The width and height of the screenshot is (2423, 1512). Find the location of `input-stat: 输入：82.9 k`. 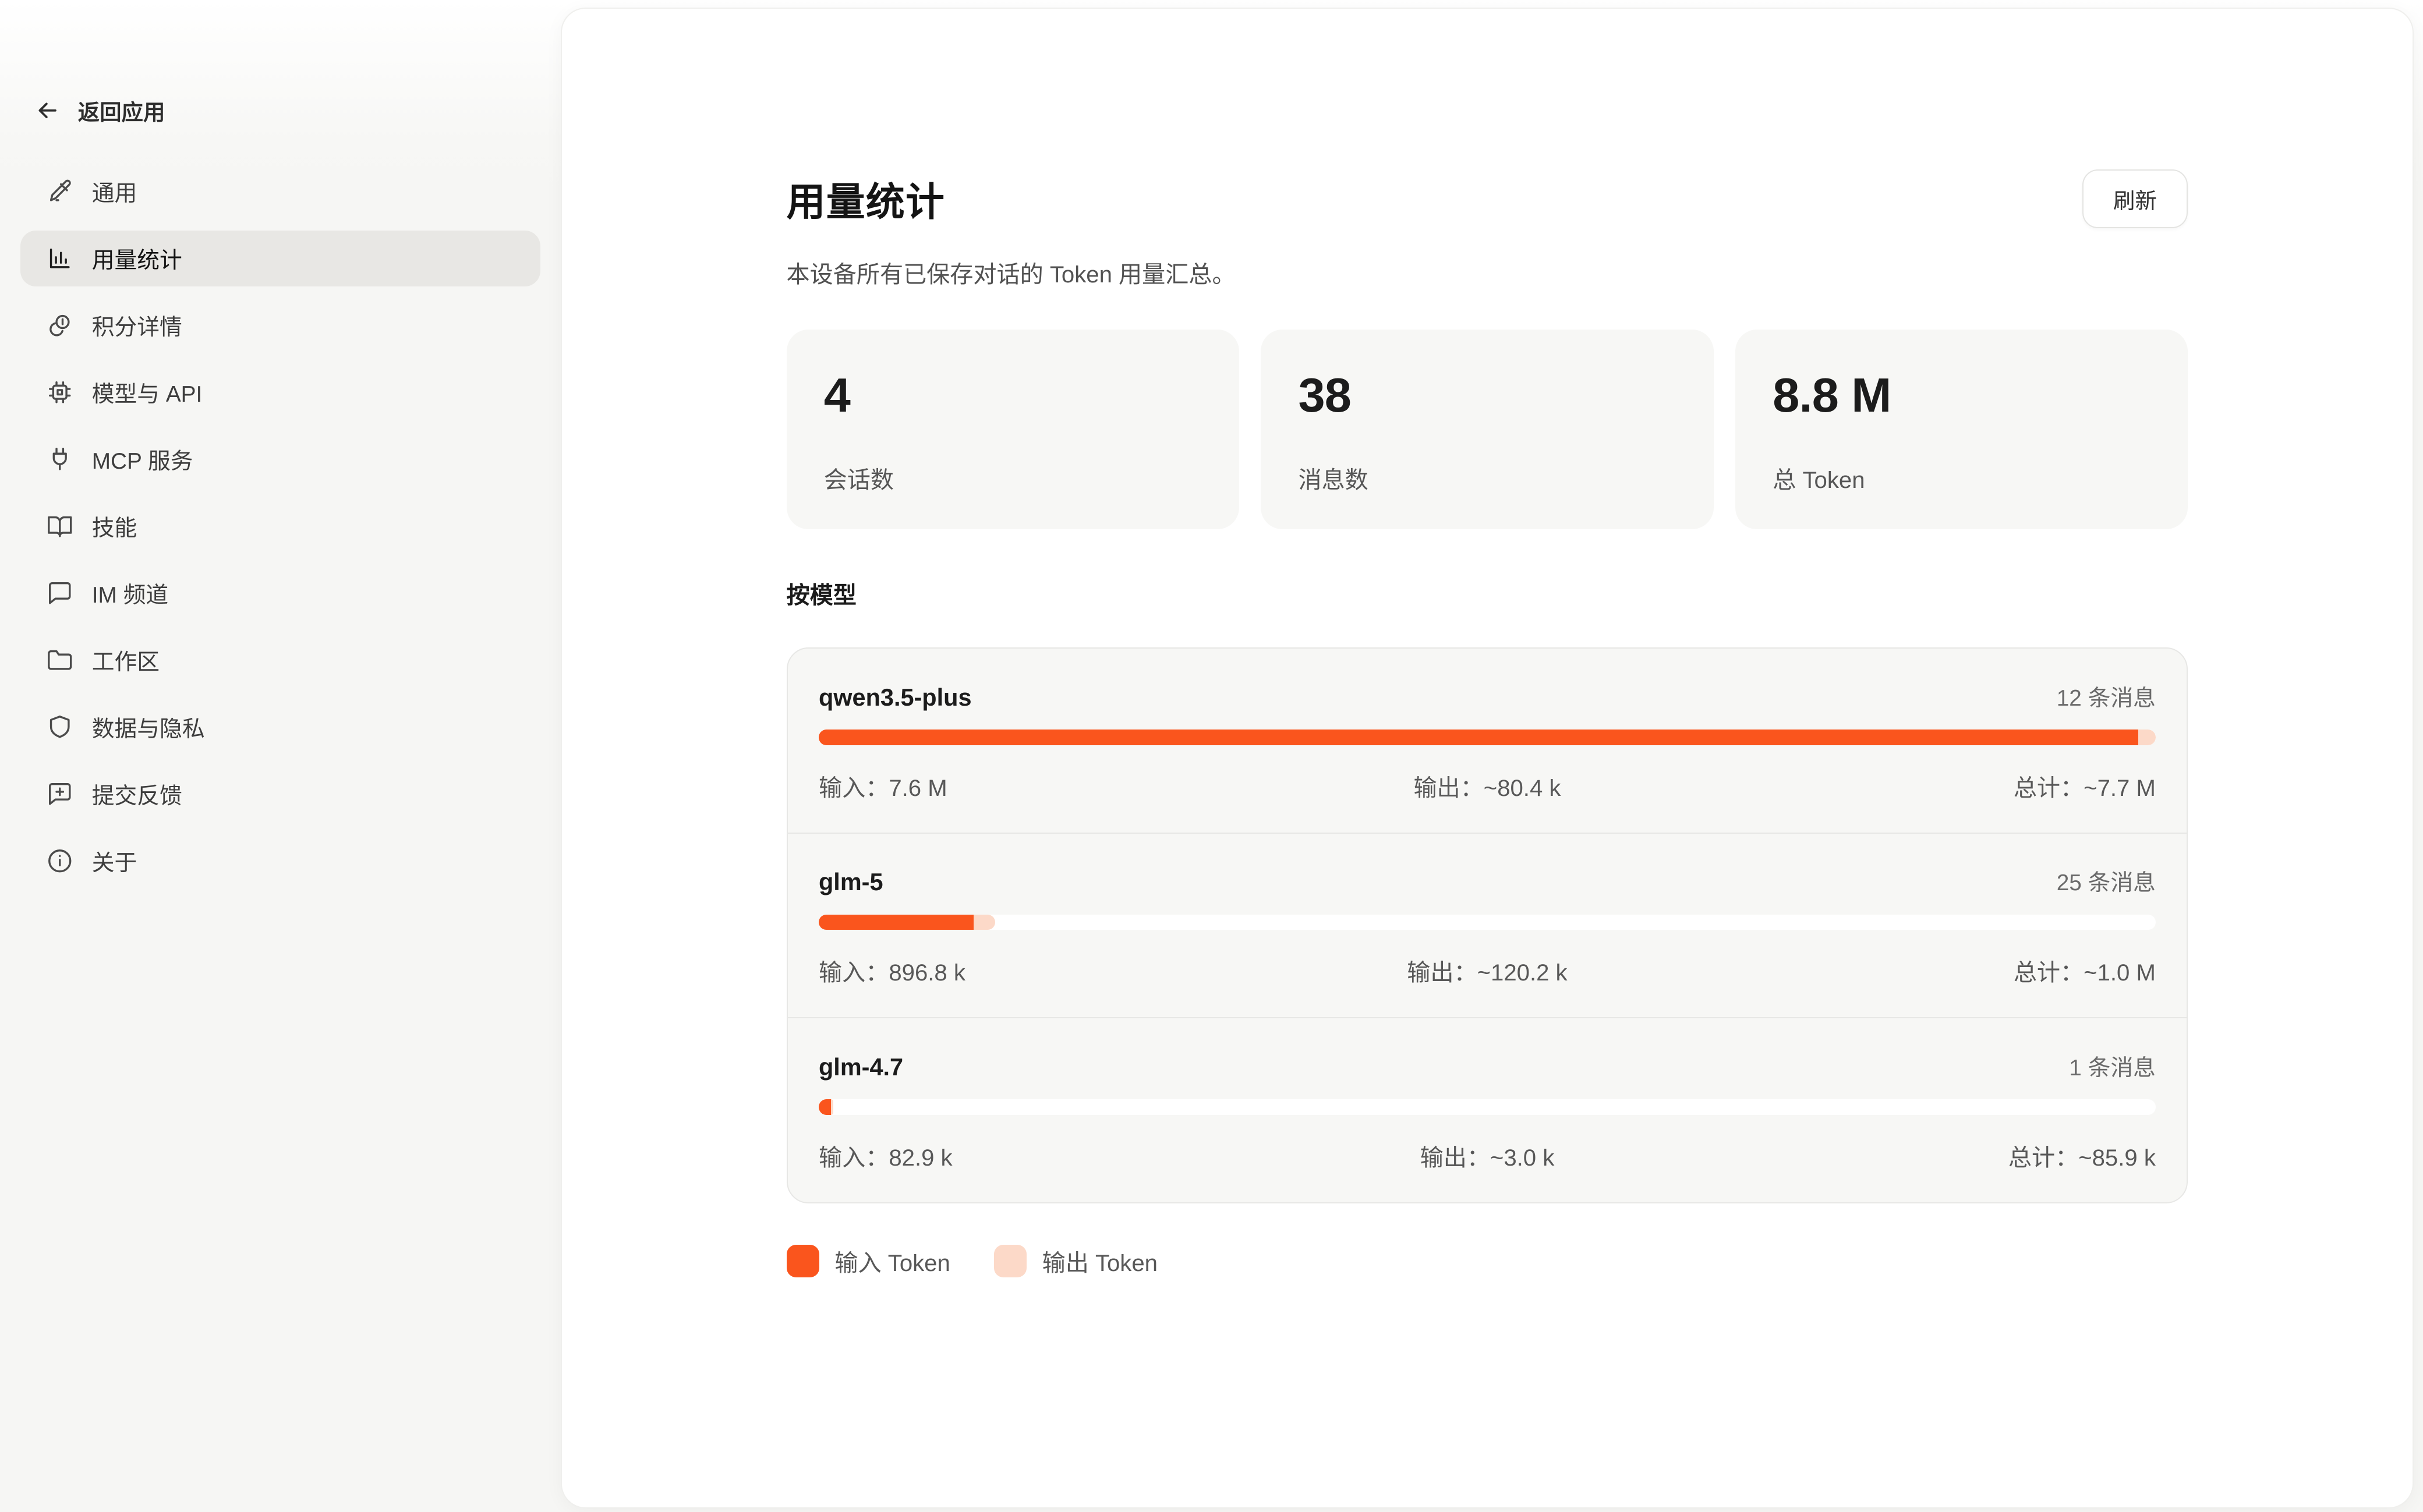

input-stat: 输入：82.9 k is located at coordinates (886, 1158).